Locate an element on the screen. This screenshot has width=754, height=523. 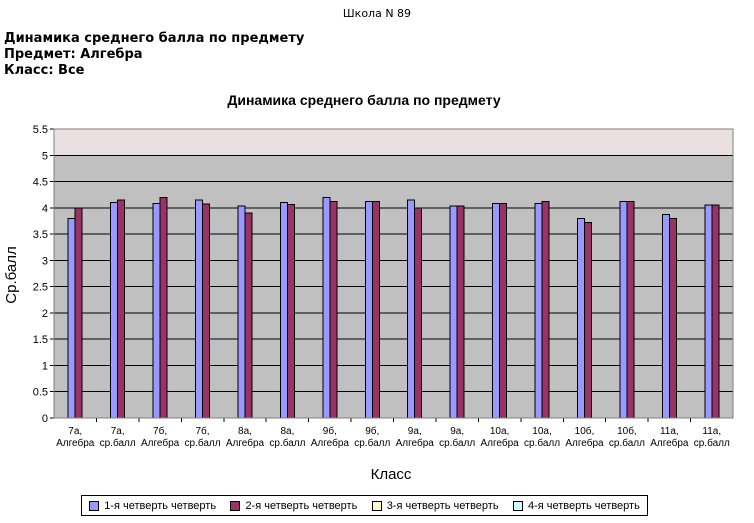
legend-swatch-q1 is located at coordinates (94, 505).